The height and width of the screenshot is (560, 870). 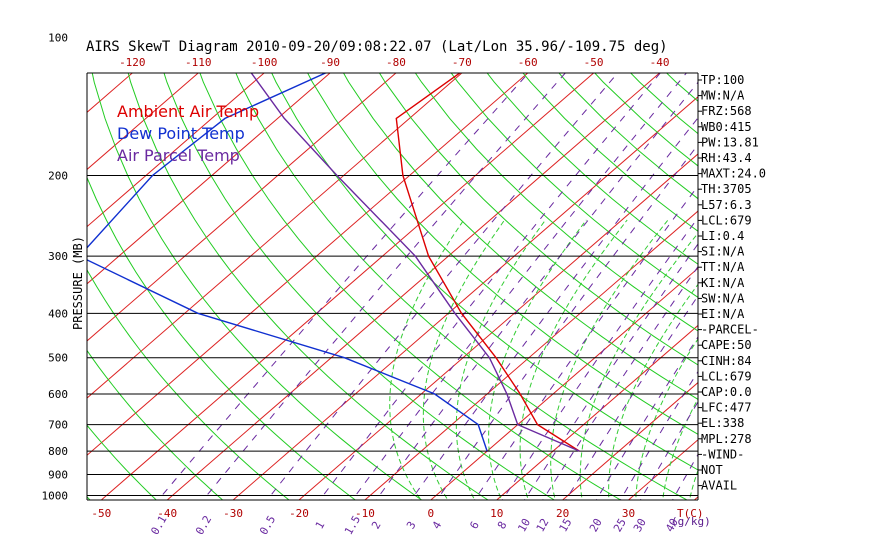 What do you see at coordinates (722, 454) in the screenshot?
I see `index-value: -WIND-` at bounding box center [722, 454].